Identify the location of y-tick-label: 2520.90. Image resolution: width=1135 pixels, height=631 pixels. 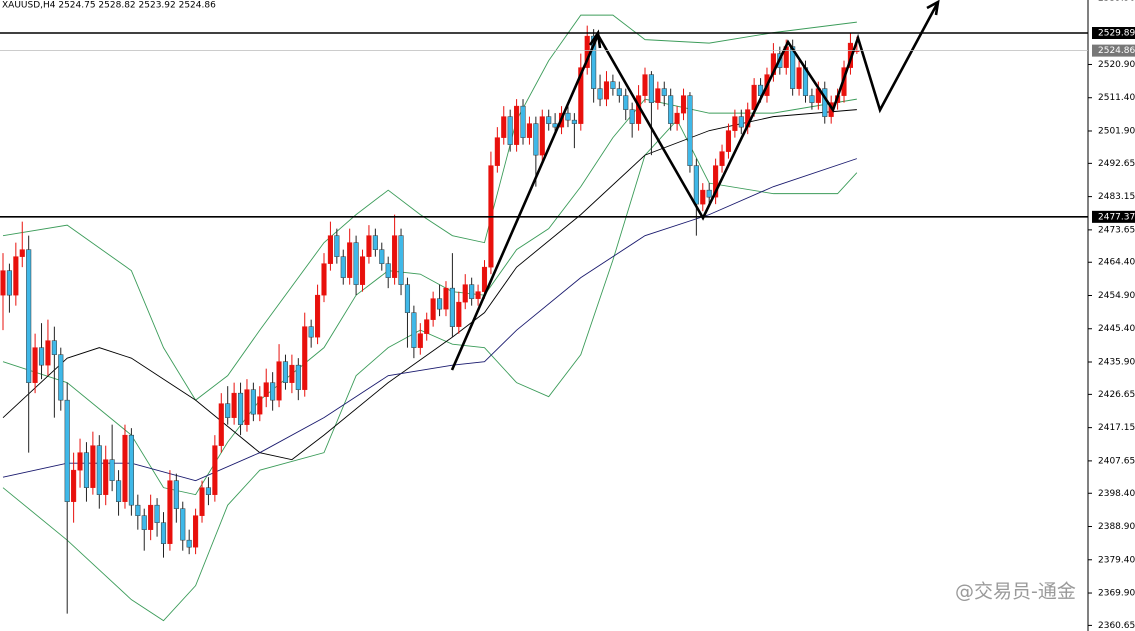
(1116, 65).